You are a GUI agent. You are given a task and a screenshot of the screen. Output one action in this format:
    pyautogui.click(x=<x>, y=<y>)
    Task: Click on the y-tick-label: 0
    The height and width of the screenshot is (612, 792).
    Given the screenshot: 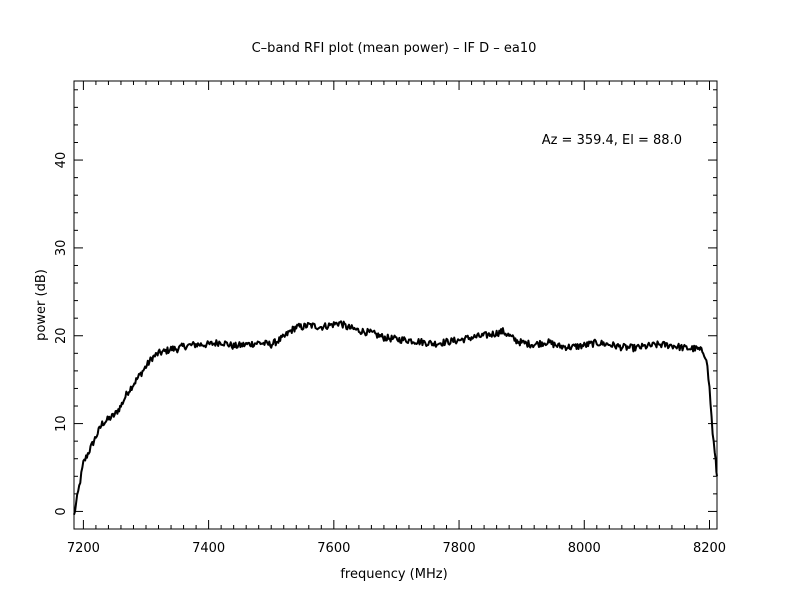 What is the action you would take?
    pyautogui.click(x=61, y=511)
    